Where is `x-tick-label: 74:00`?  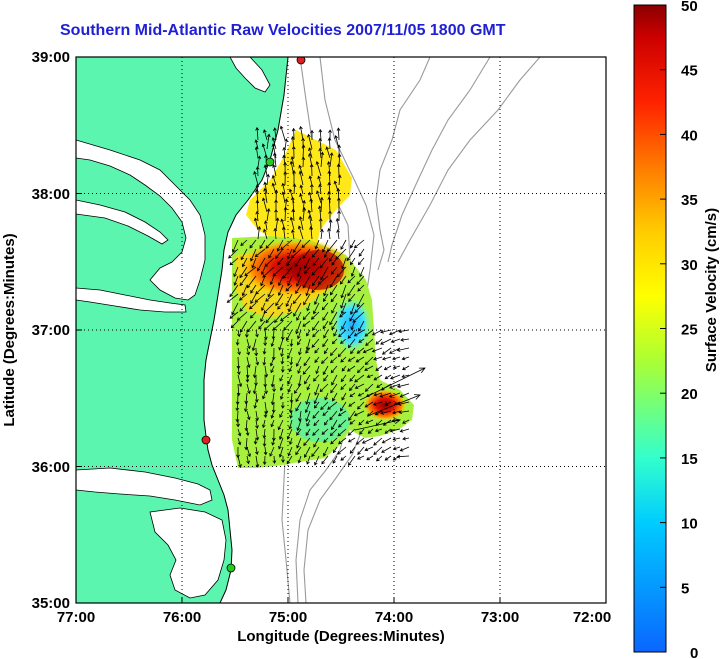
x-tick-label: 74:00 is located at coordinates (394, 617).